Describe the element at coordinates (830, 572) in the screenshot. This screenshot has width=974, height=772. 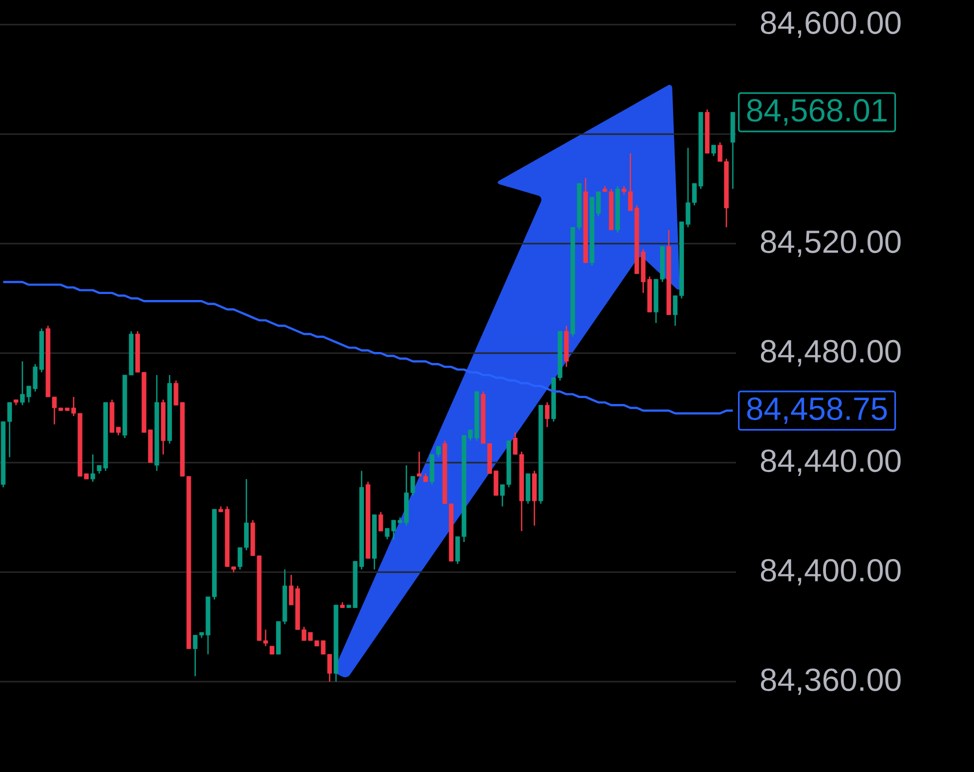
I see `y-tick-label: 84,400.00` at that location.